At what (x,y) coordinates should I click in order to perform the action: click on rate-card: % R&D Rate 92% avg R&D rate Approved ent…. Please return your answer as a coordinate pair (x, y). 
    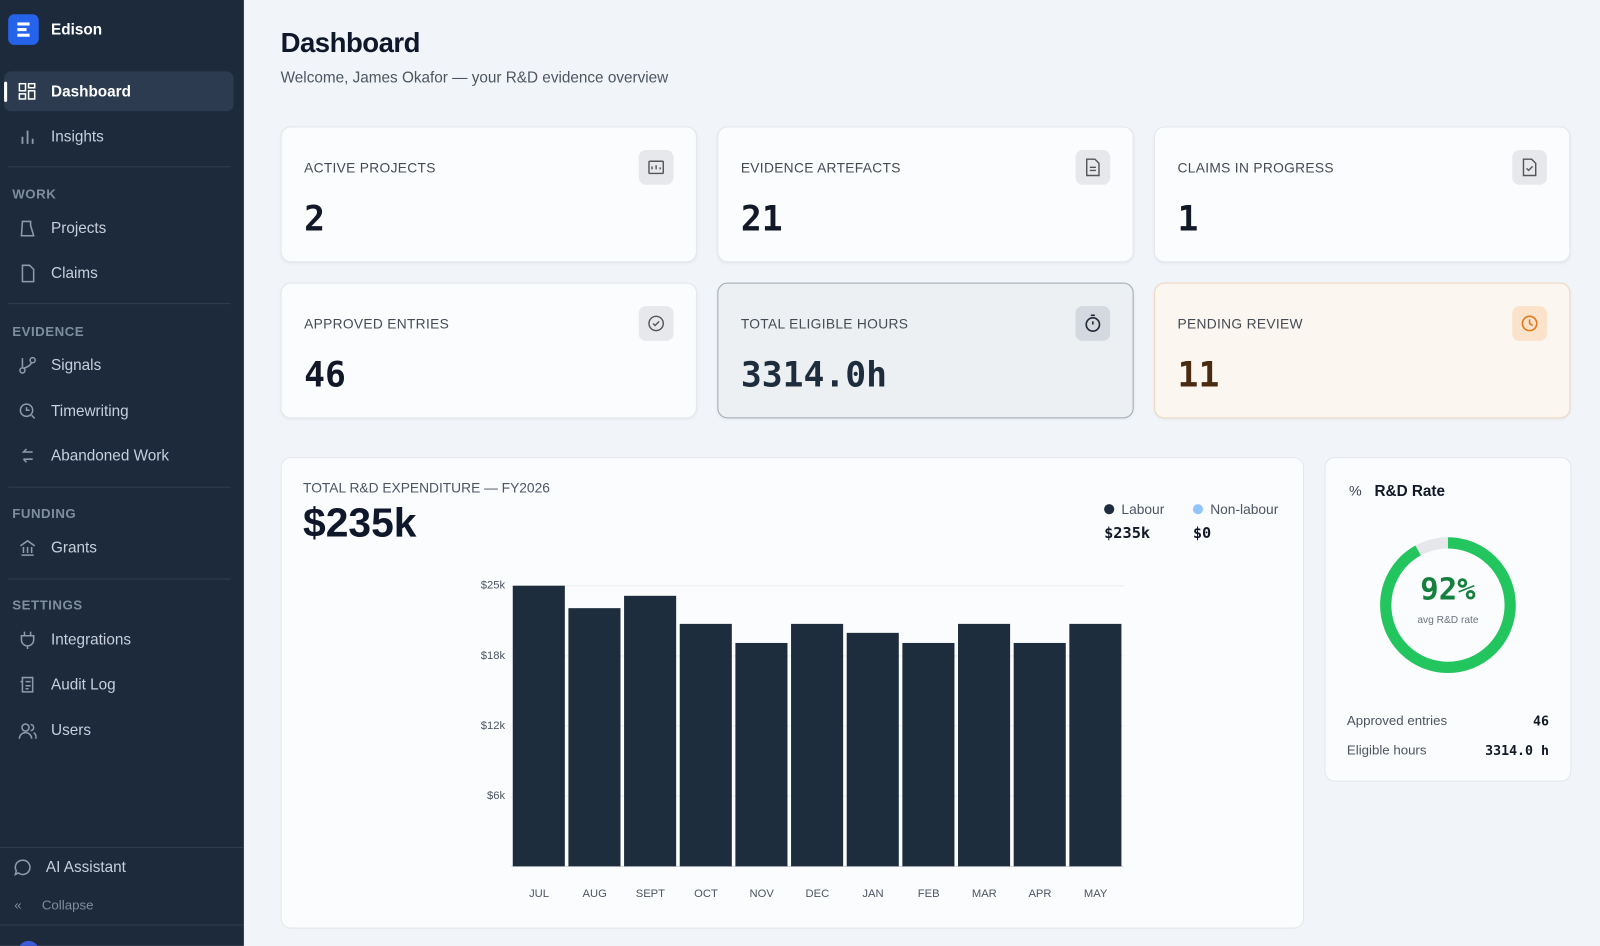
    Looking at the image, I should click on (1448, 619).